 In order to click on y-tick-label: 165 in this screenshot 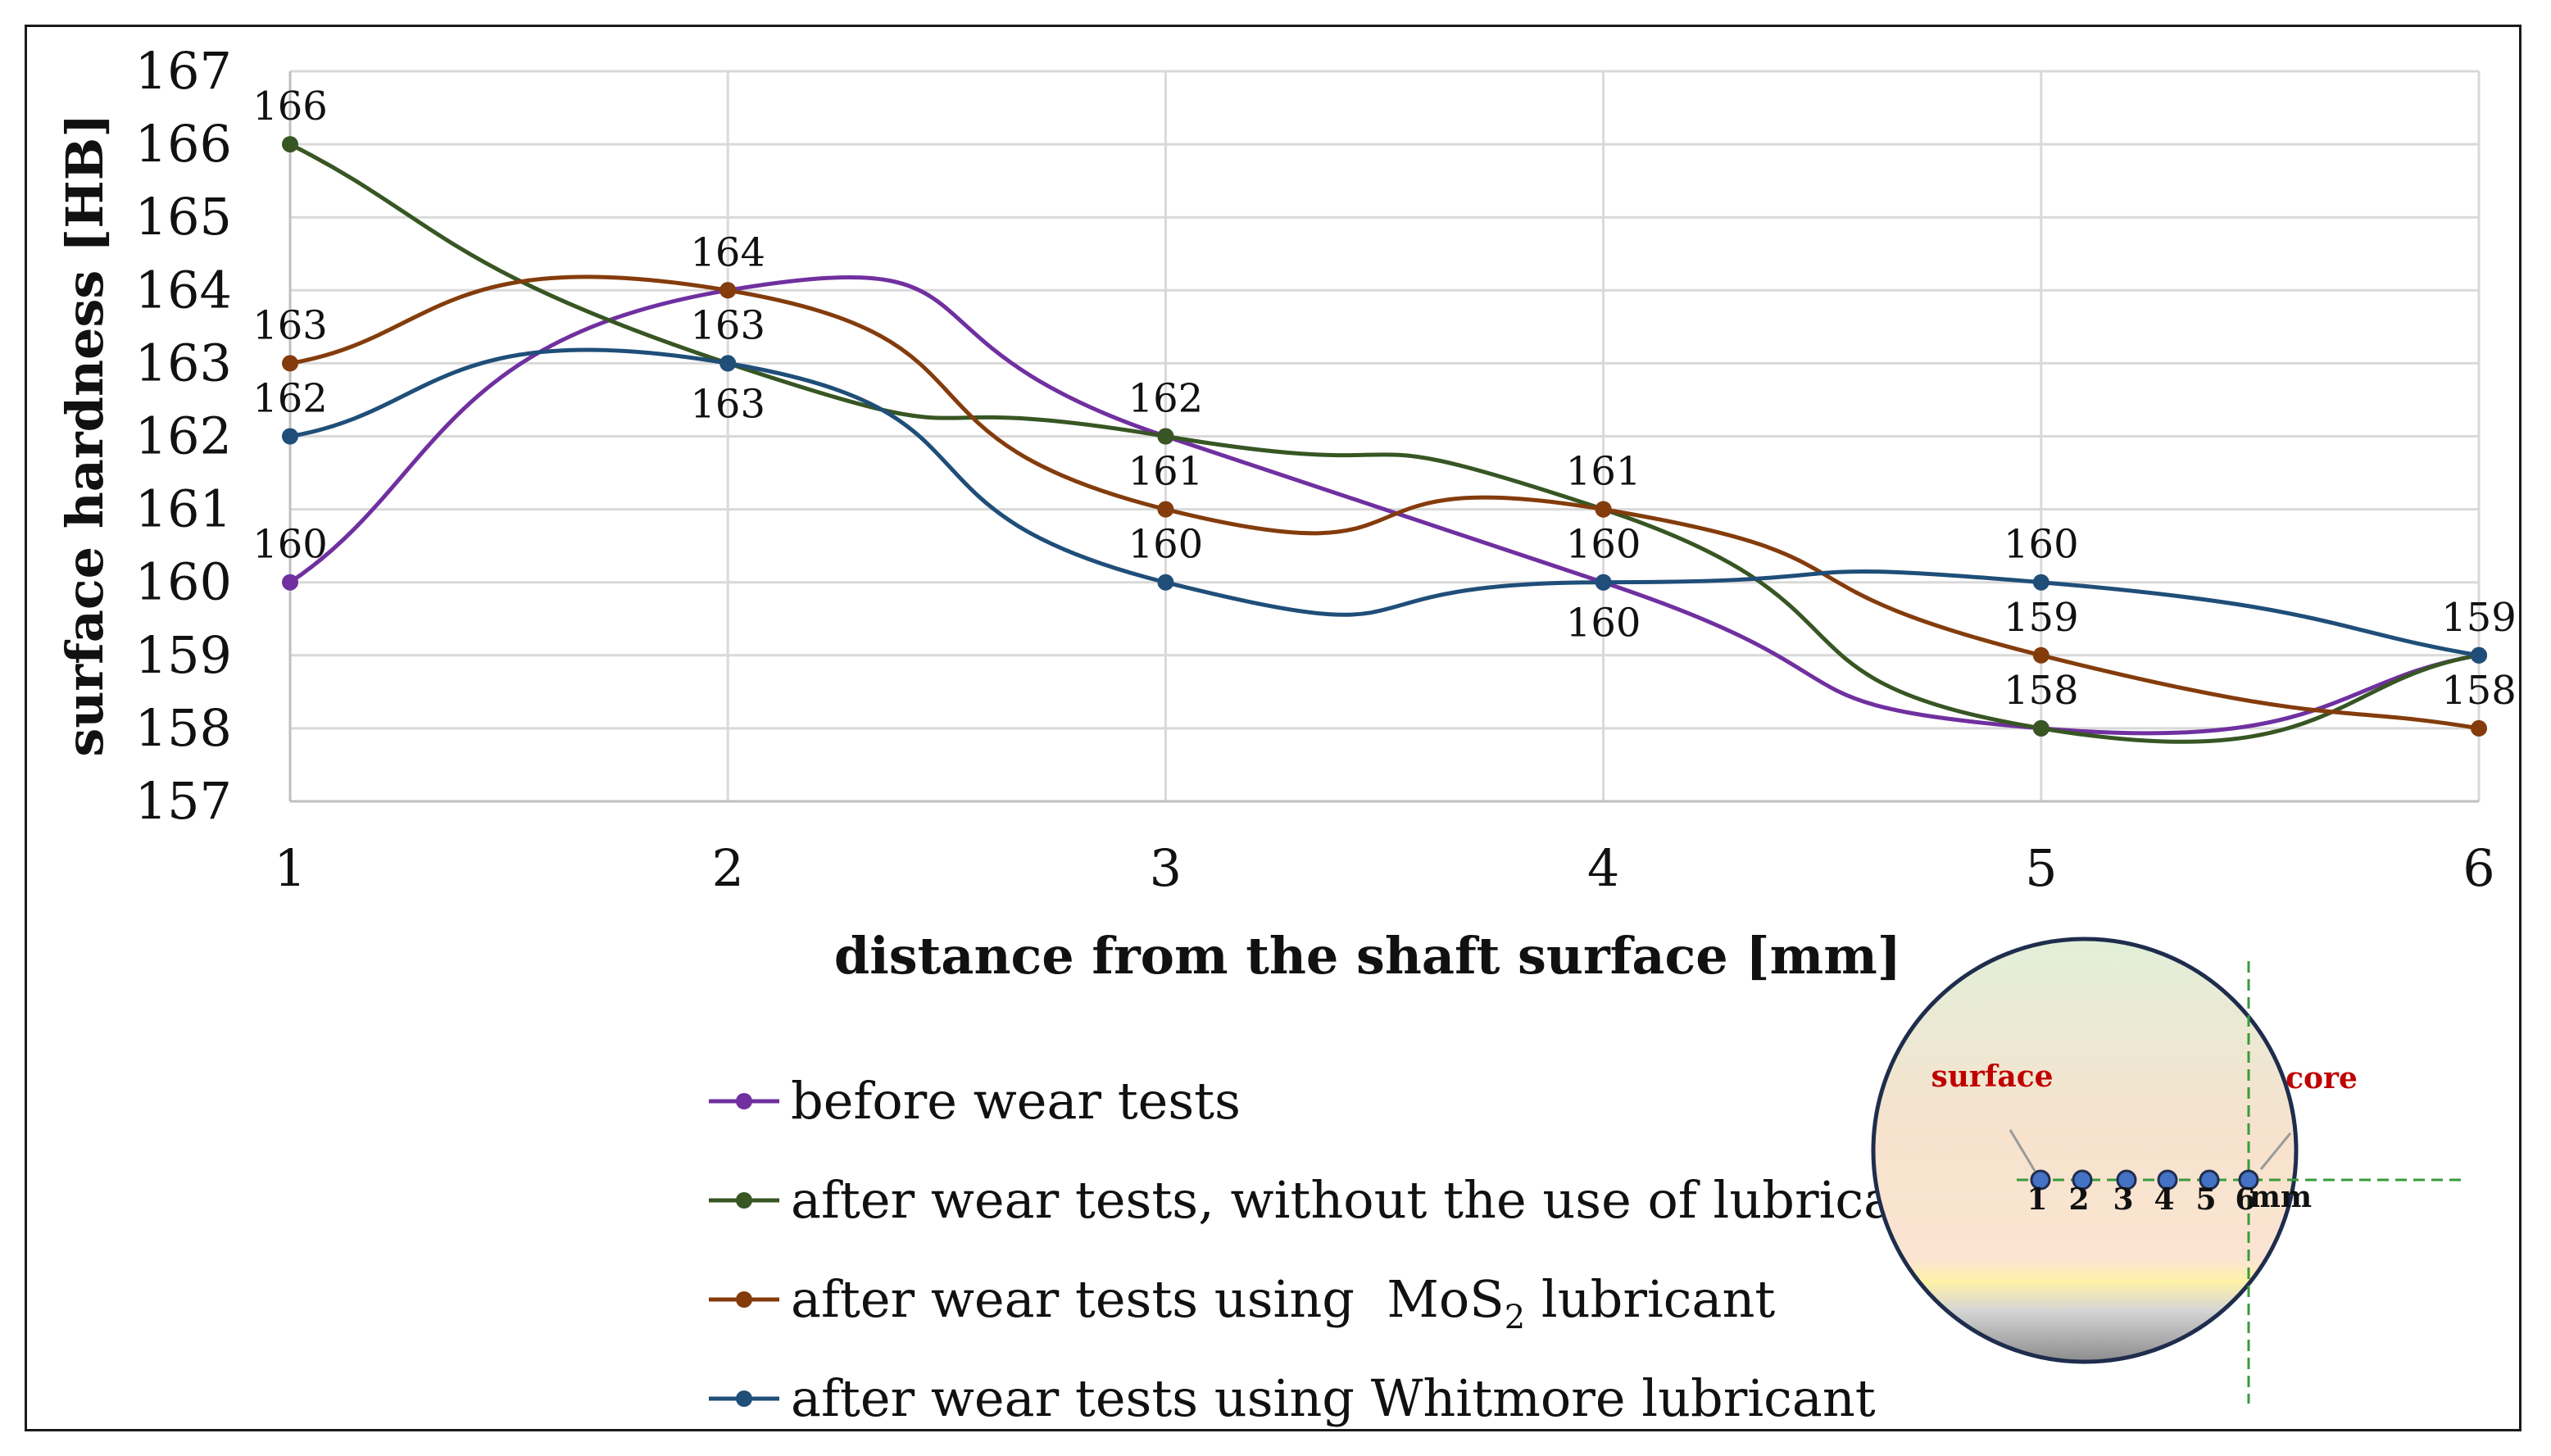, I will do `click(184, 217)`.